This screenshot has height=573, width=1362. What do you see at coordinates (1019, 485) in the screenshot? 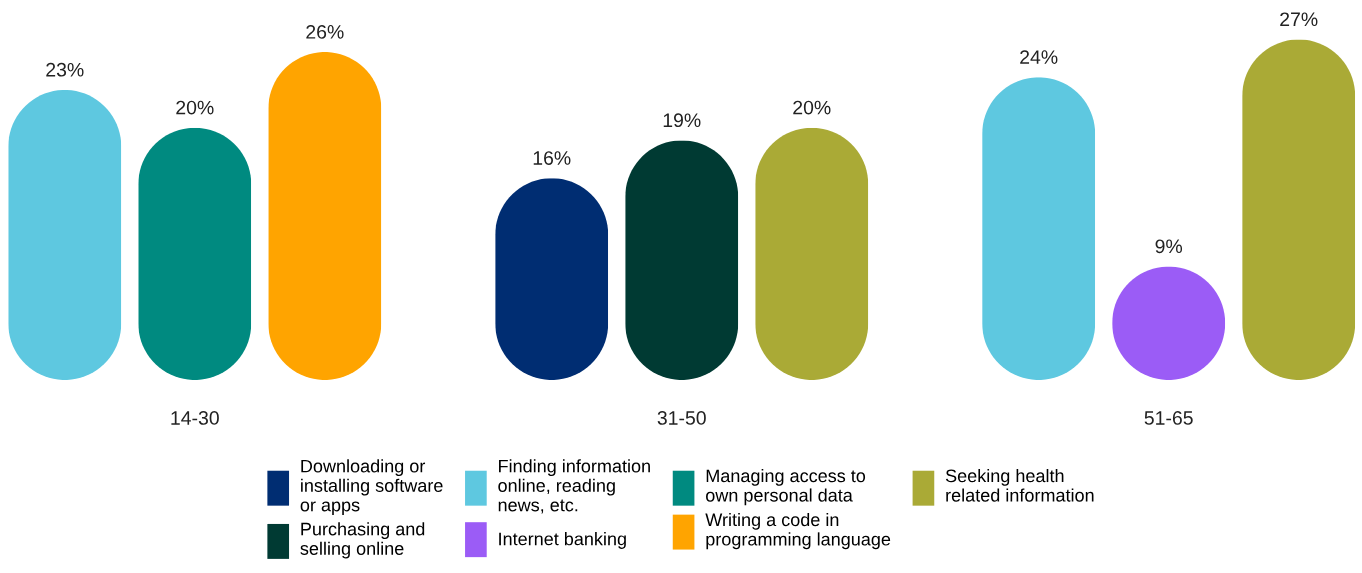
I see `legend-label: Seeking health related information` at bounding box center [1019, 485].